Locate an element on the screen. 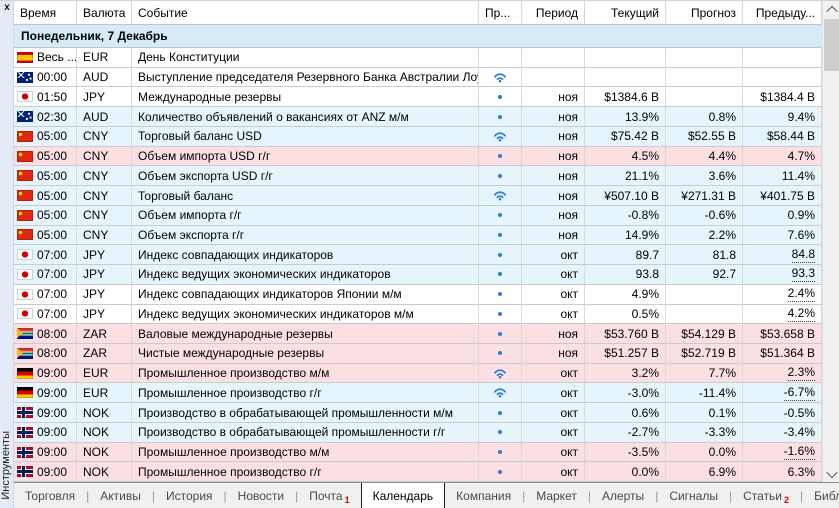 The image size is (839, 508). actual-cell is located at coordinates (625, 57).